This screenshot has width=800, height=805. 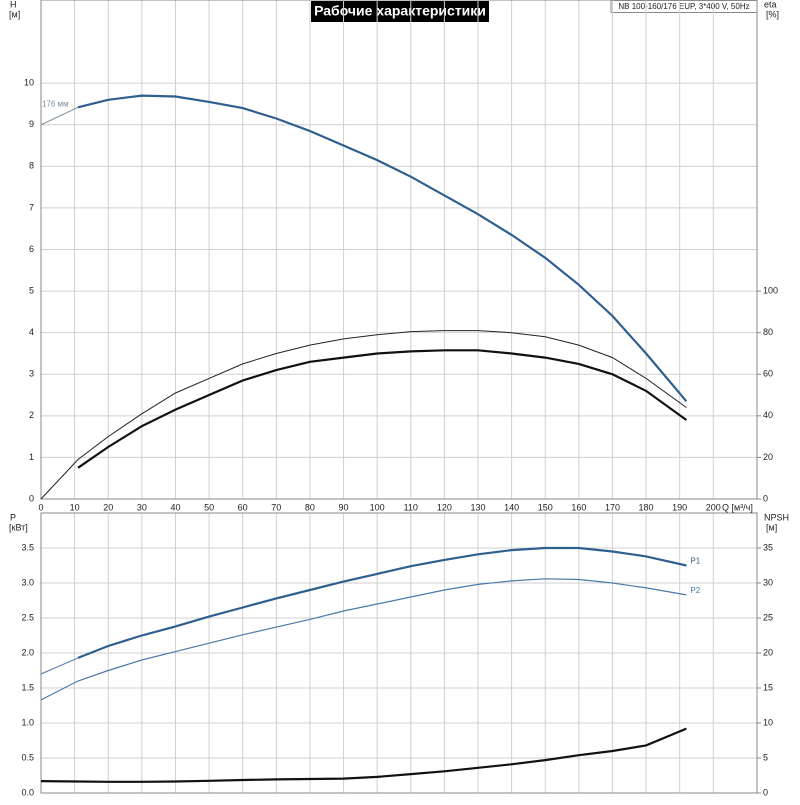 What do you see at coordinates (31, 290) in the screenshot?
I see `y-tick-label: 5` at bounding box center [31, 290].